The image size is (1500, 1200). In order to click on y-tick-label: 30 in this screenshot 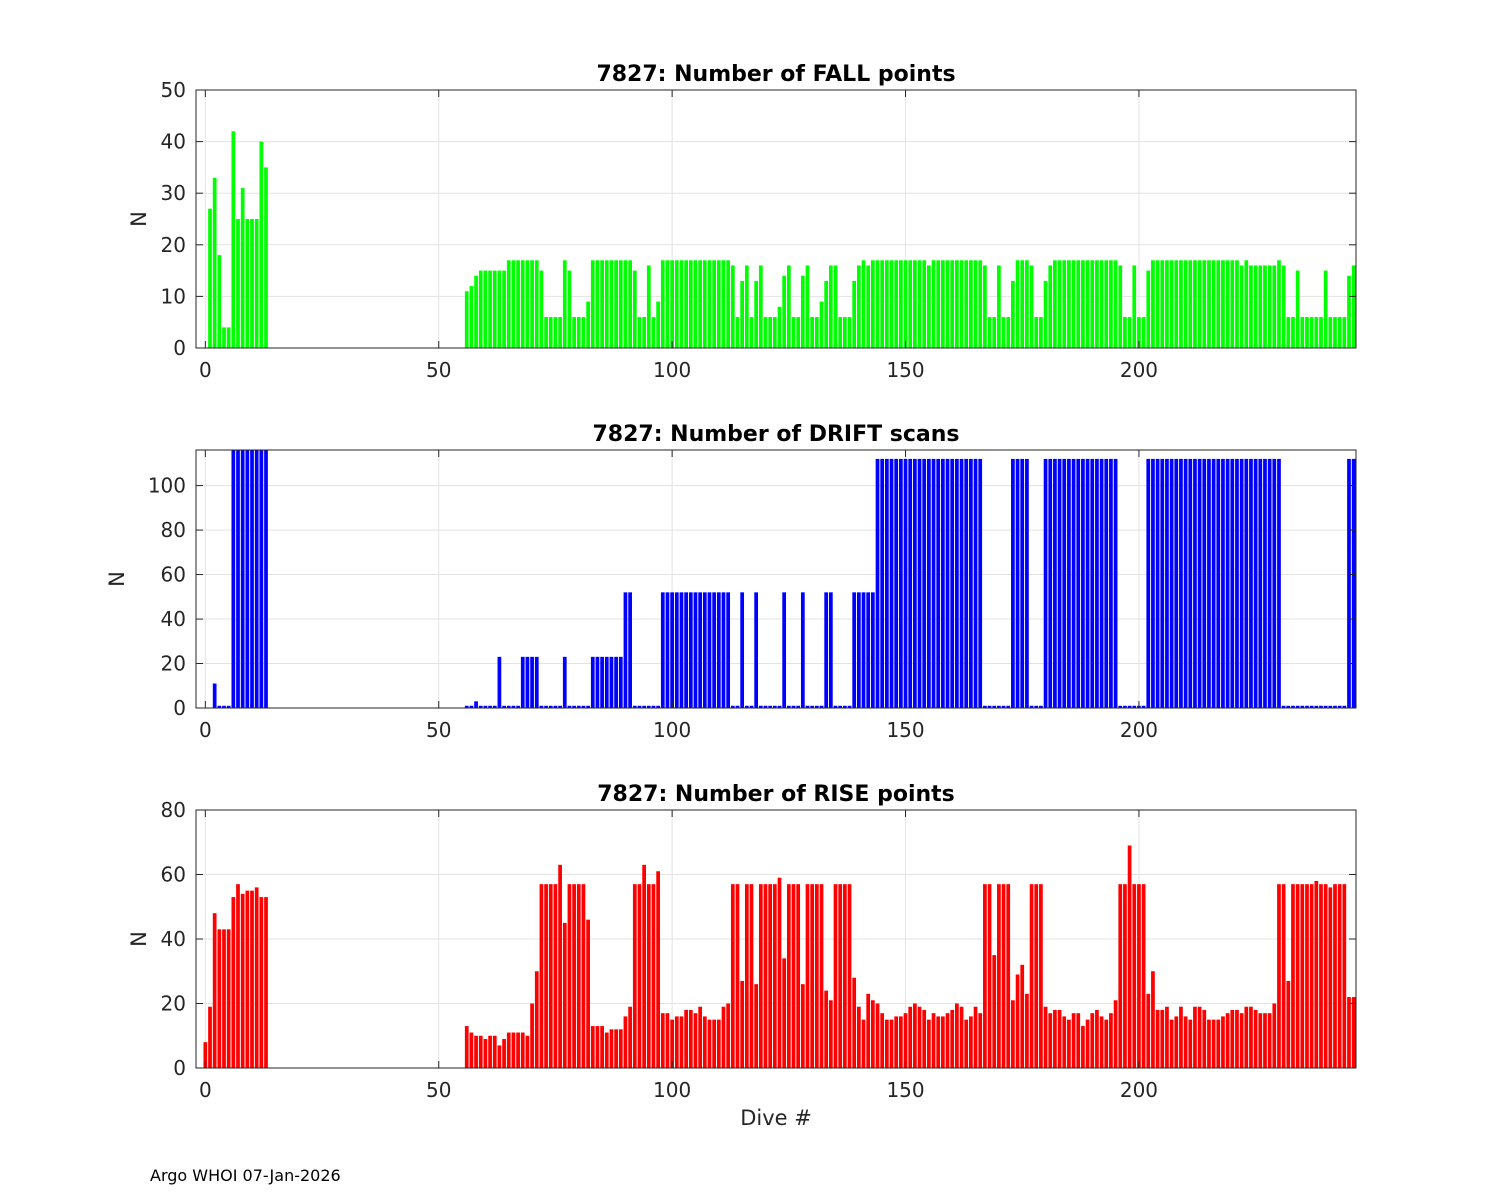, I will do `click(173, 193)`.